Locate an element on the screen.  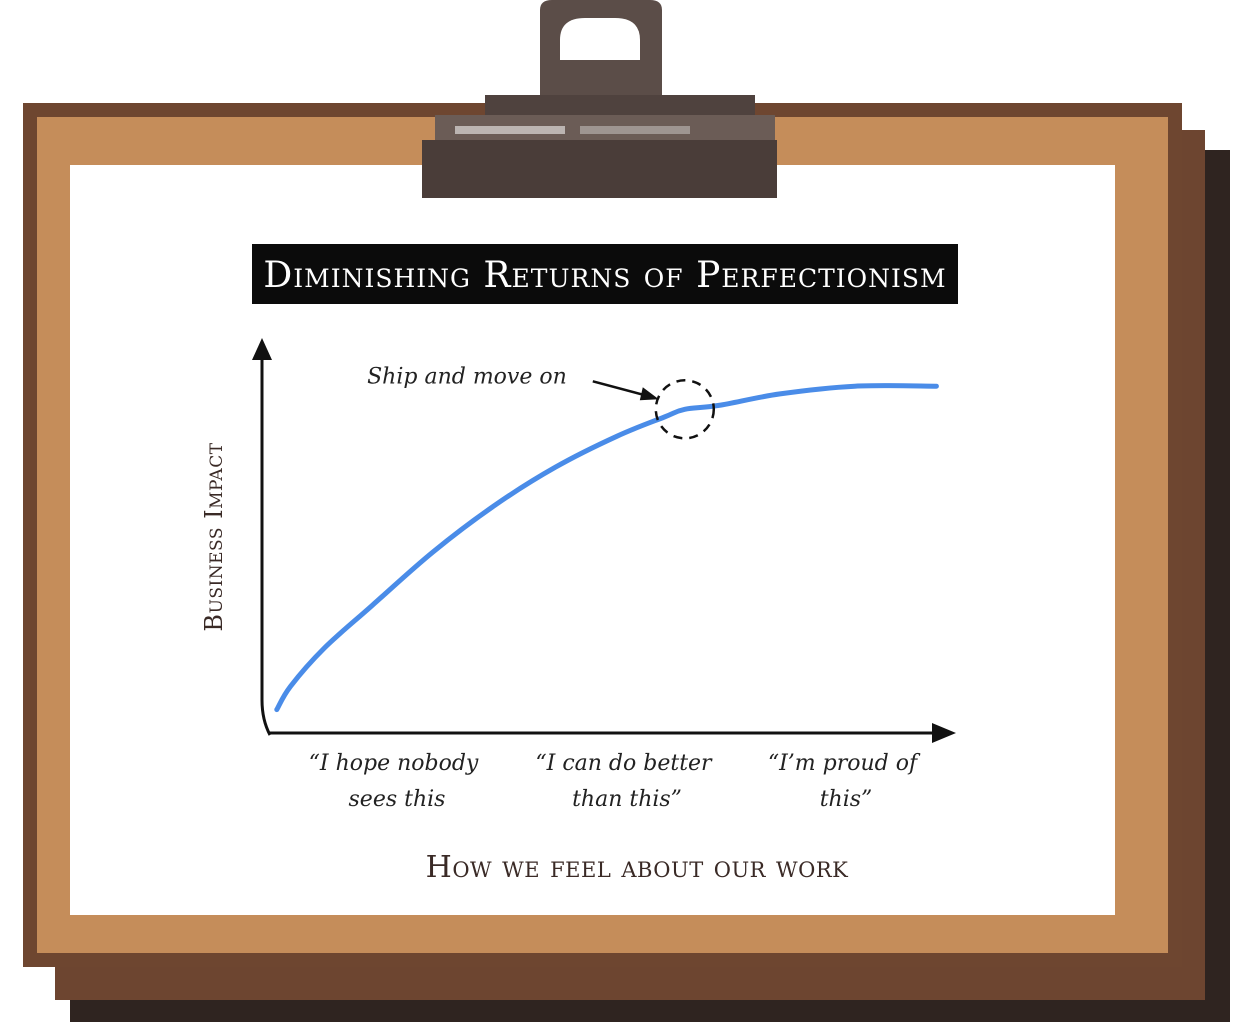
title-banner is located at coordinates (605, 274).